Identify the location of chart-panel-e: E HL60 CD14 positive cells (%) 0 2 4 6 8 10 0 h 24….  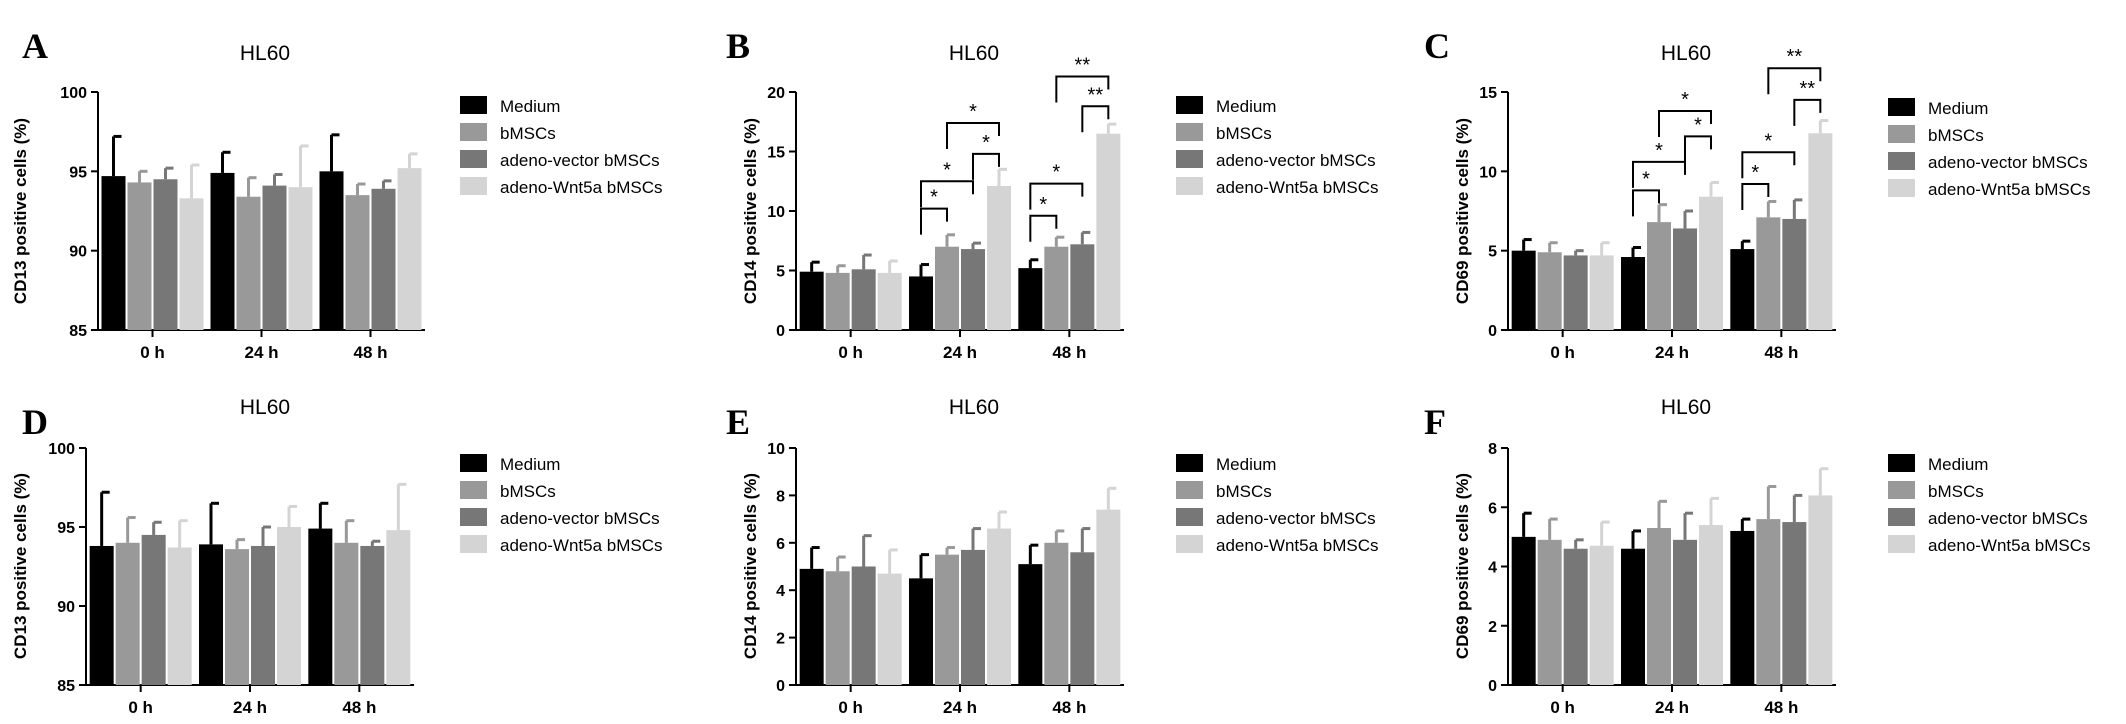
(1052, 556).